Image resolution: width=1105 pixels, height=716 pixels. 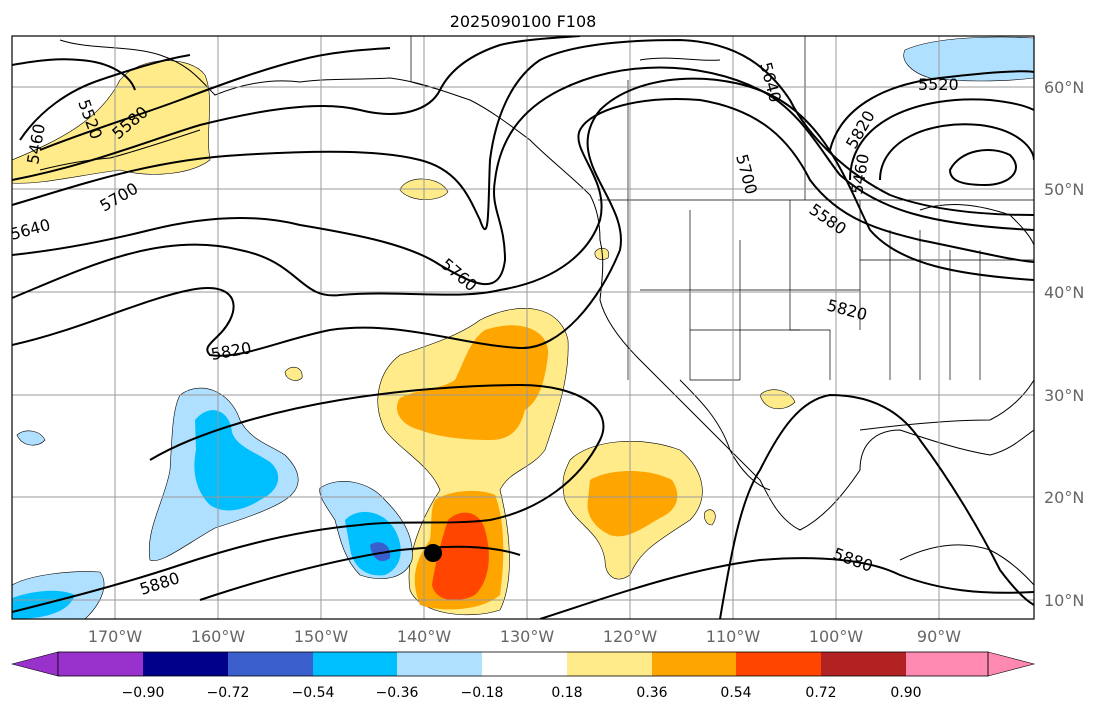 I want to click on lat-label: 50°N, so click(x=1064, y=189).